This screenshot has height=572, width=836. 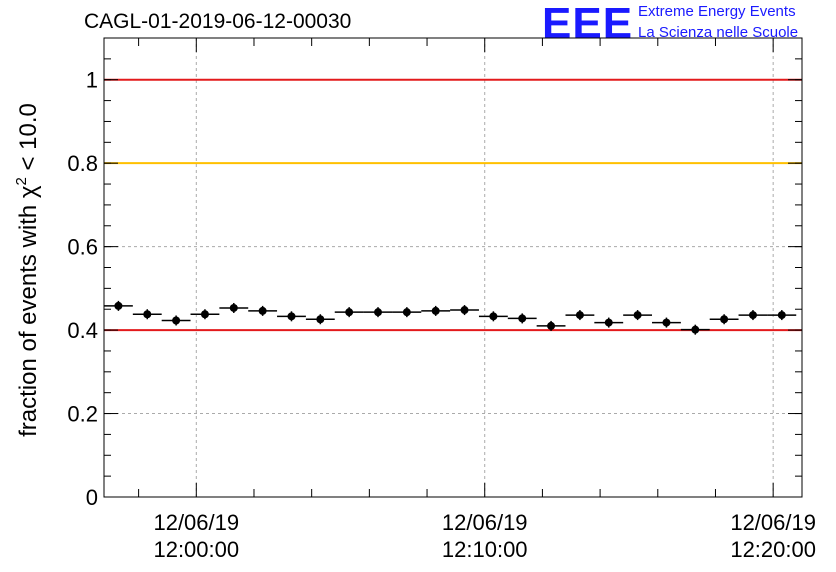 I want to click on y-tick-label: 0.2, so click(x=82, y=414).